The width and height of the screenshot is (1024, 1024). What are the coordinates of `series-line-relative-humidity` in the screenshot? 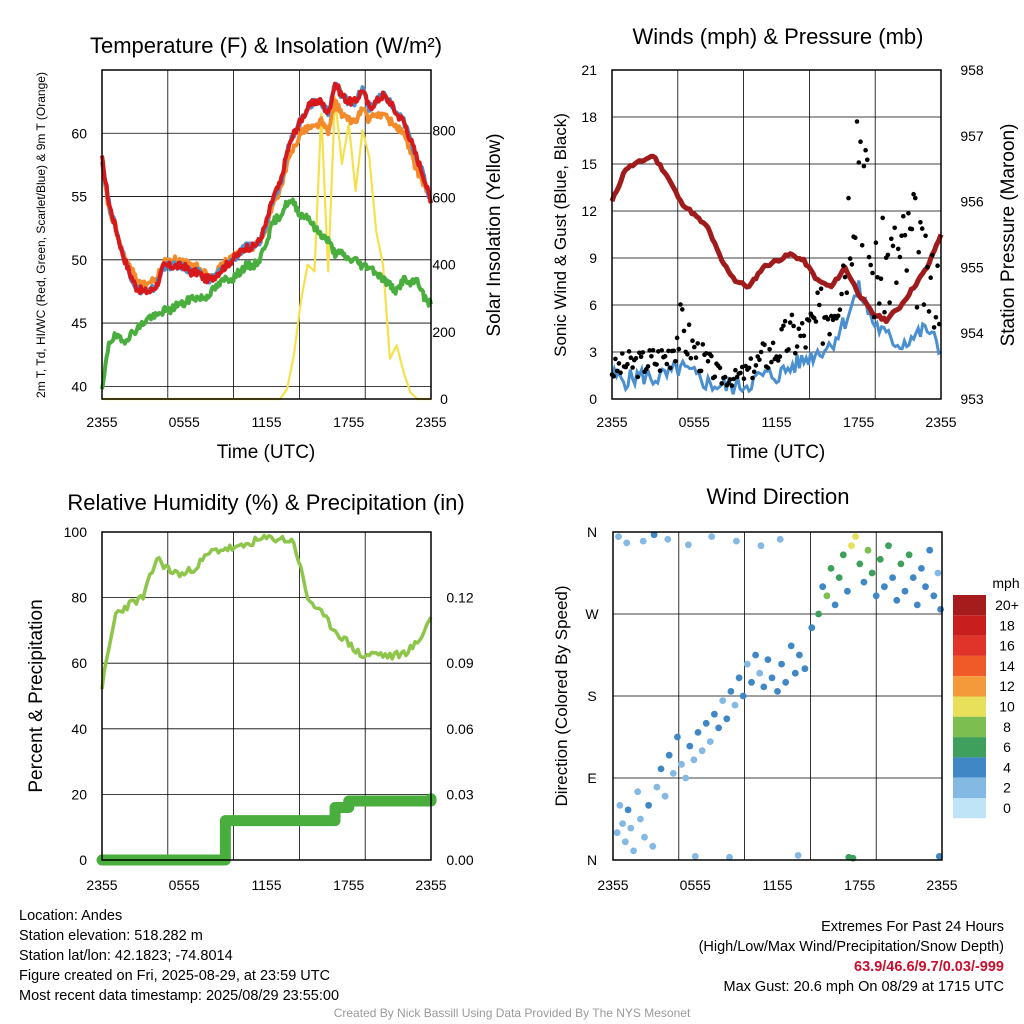 It's located at (266, 611).